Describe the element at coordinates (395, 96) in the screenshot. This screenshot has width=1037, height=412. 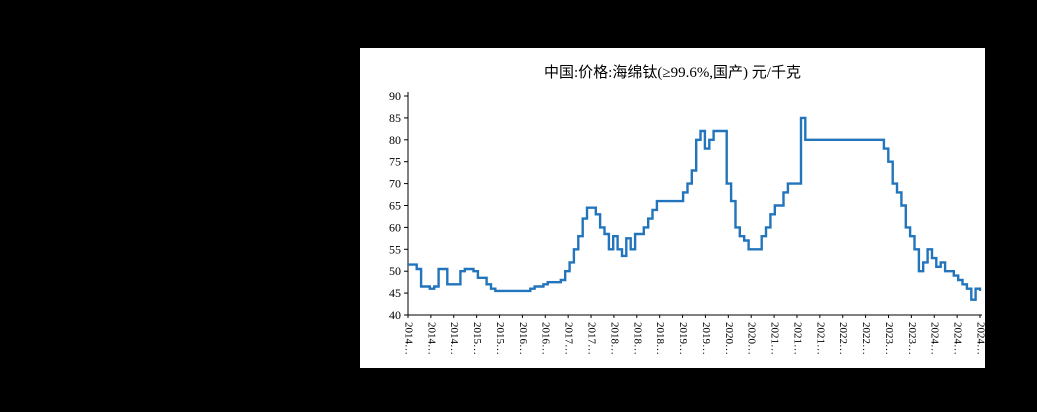
I see `y-axis-label: 90` at that location.